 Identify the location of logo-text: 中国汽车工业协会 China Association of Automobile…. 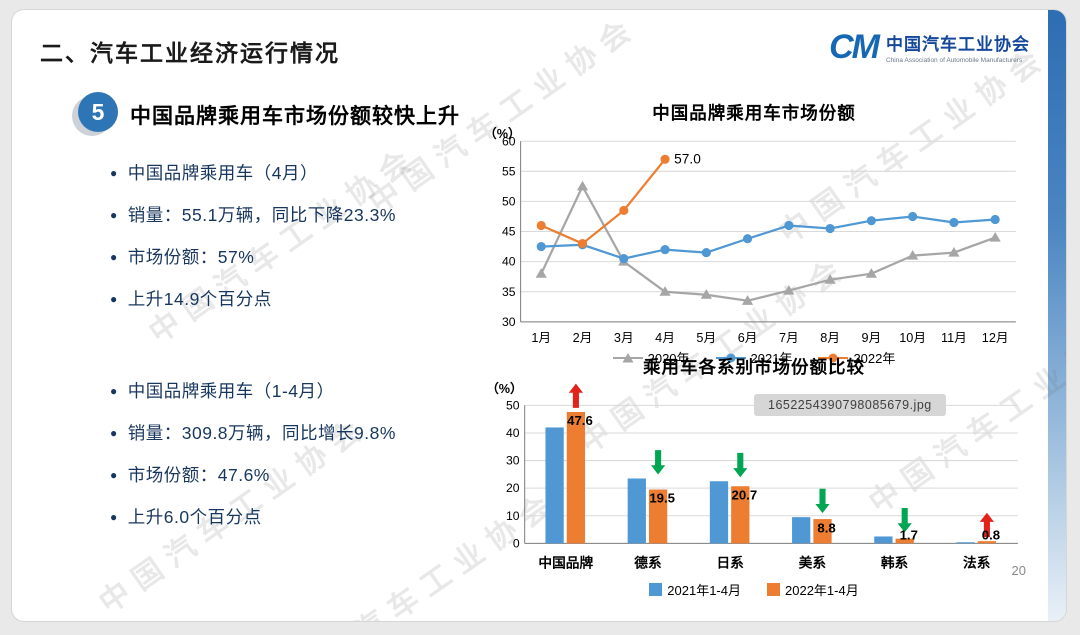
(958, 47).